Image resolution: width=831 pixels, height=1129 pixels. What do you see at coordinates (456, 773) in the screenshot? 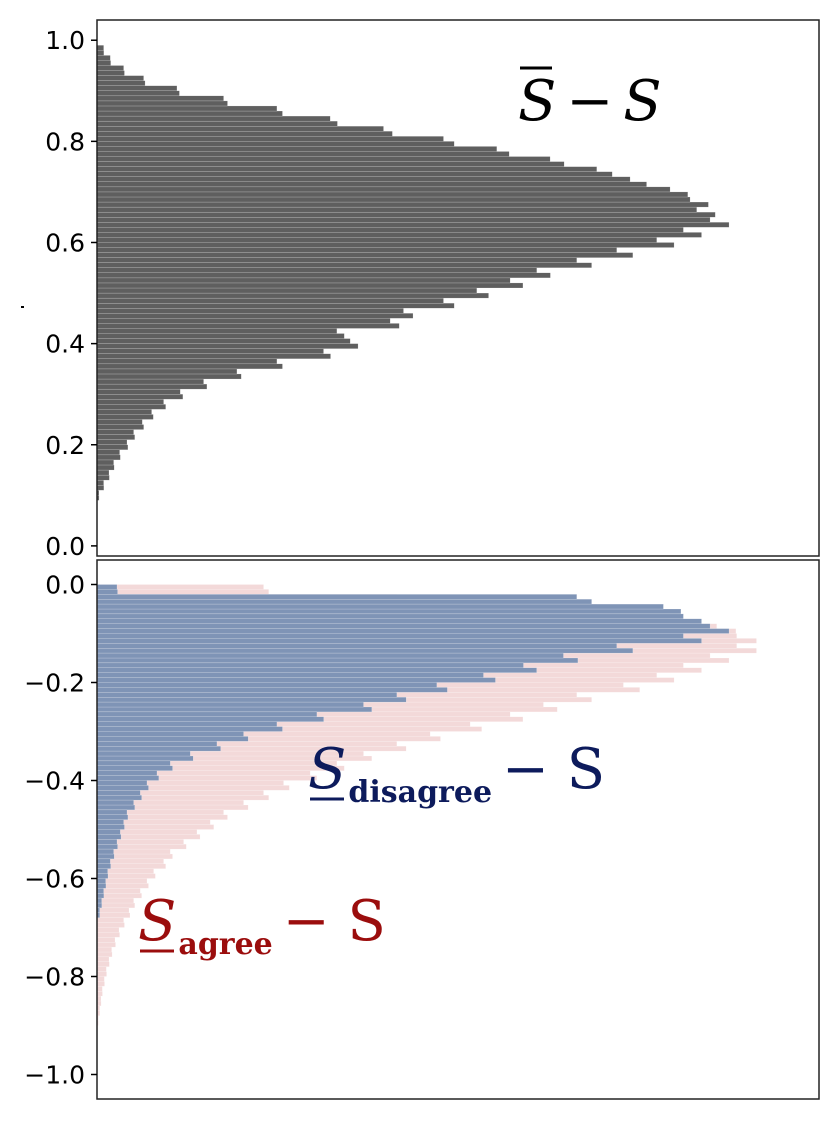
I see `disagree-series-label: Sdisagree − S` at bounding box center [456, 773].